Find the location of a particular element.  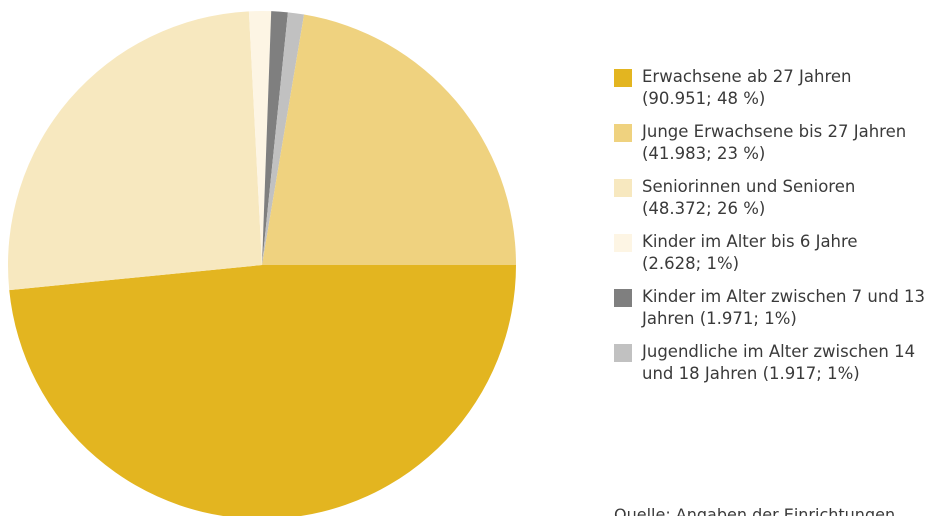

legend-item: Erwachsene ab 27 Jahren (90.951; 48 %) is located at coordinates (781, 93).